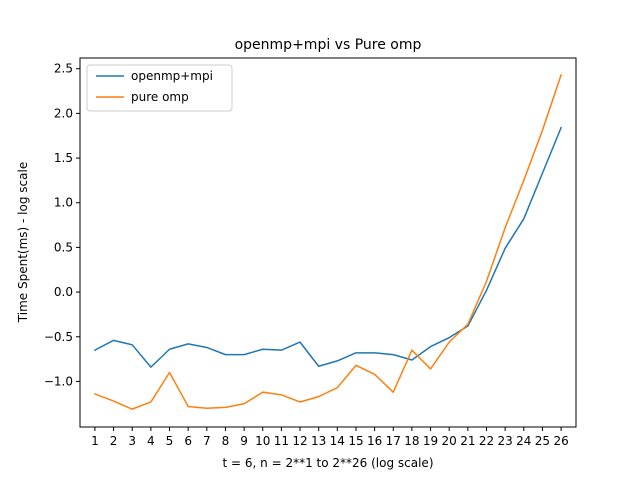 This screenshot has height=480, width=640. I want to click on x-tick-label: 22, so click(486, 441).